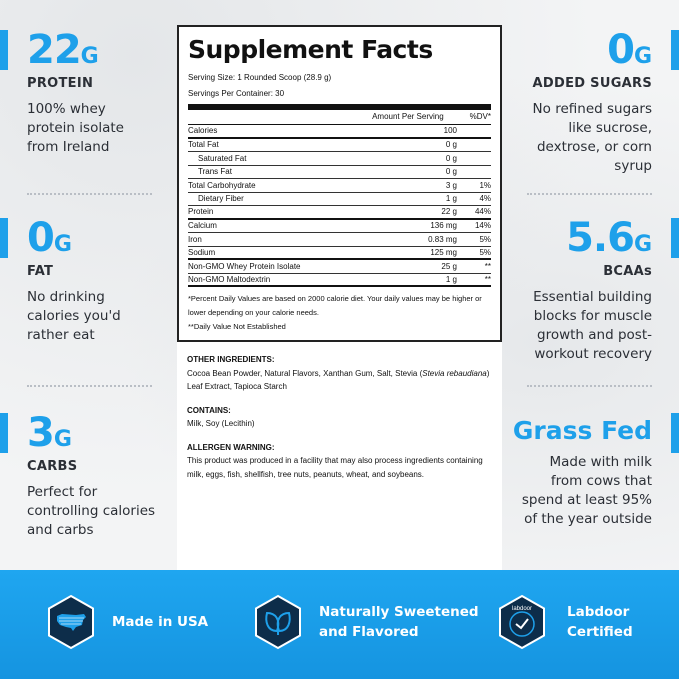  Describe the element at coordinates (582, 430) in the screenshot. I see `stat-value: Grass Fed` at that location.